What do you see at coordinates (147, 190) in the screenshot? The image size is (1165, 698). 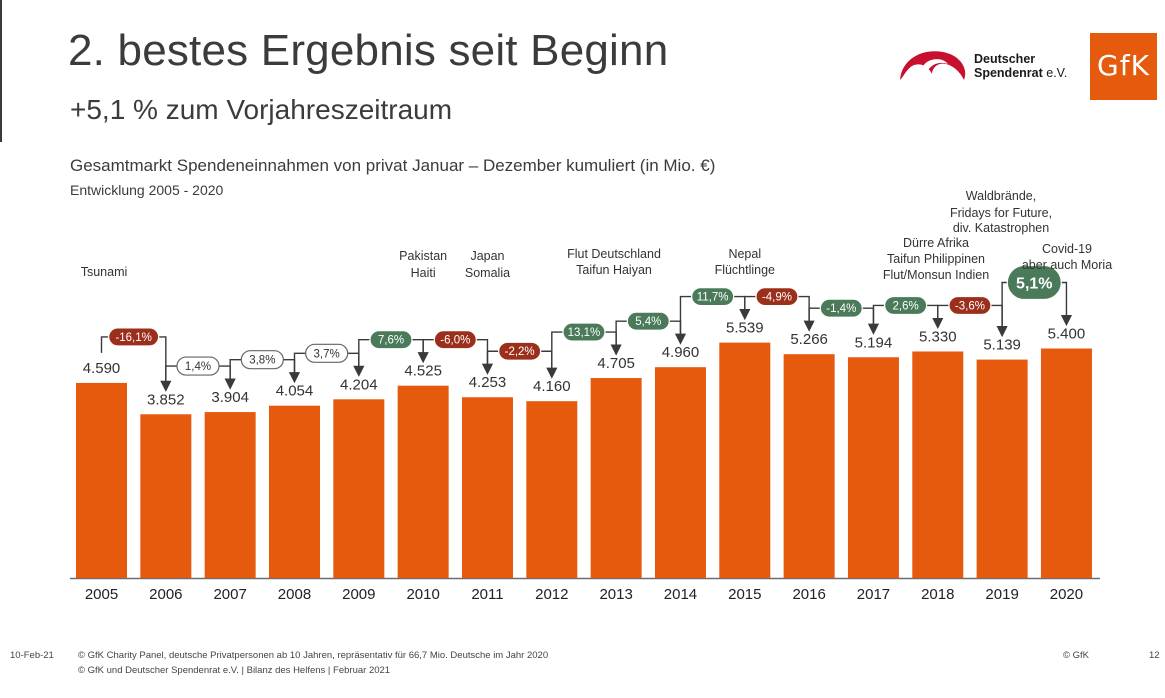 I see `chart-subtitle: Entwicklung 2005 - 2020` at bounding box center [147, 190].